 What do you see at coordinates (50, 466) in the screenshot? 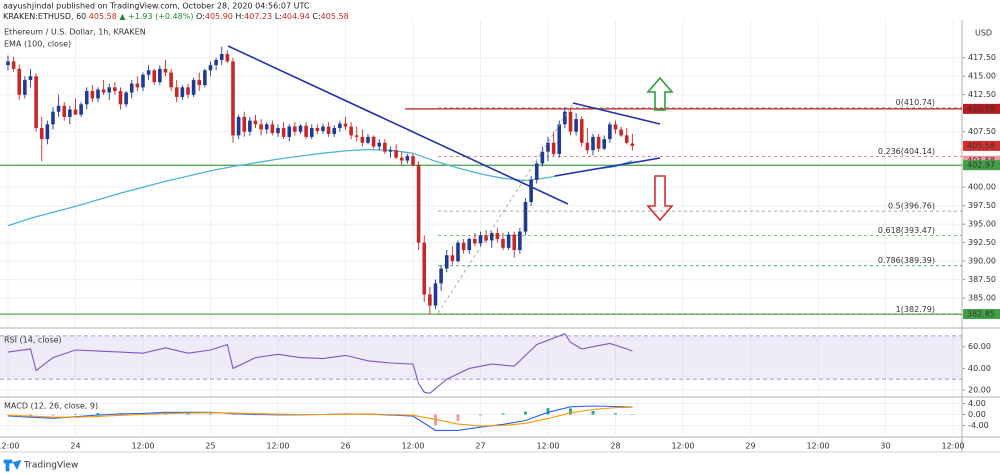
I see `footer-brand: TradingView` at bounding box center [50, 466].